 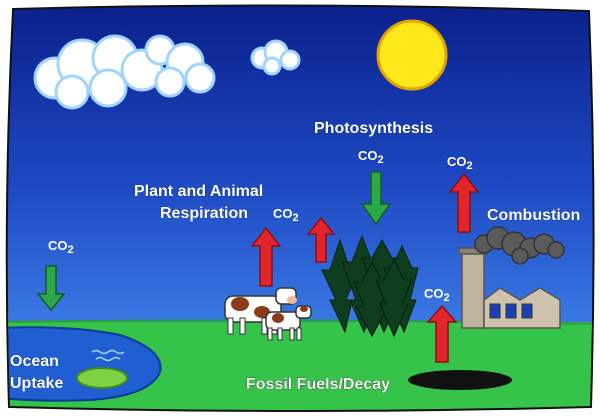 I want to click on arrow-fossil-fuels, so click(x=442, y=333).